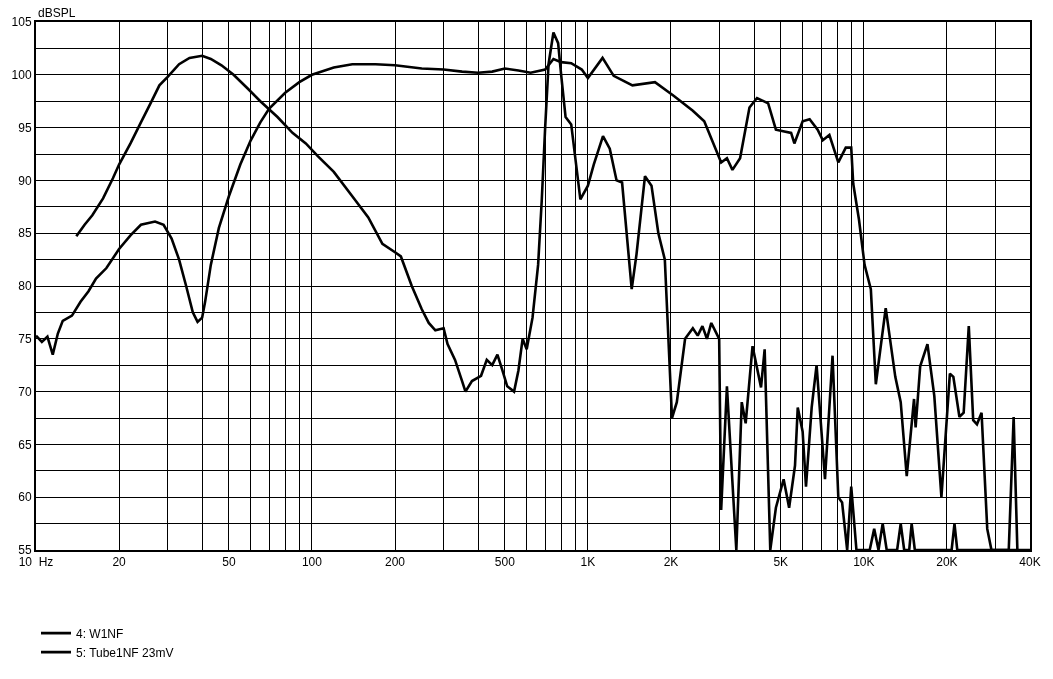  I want to click on x-tick-label: 20, so click(119, 562).